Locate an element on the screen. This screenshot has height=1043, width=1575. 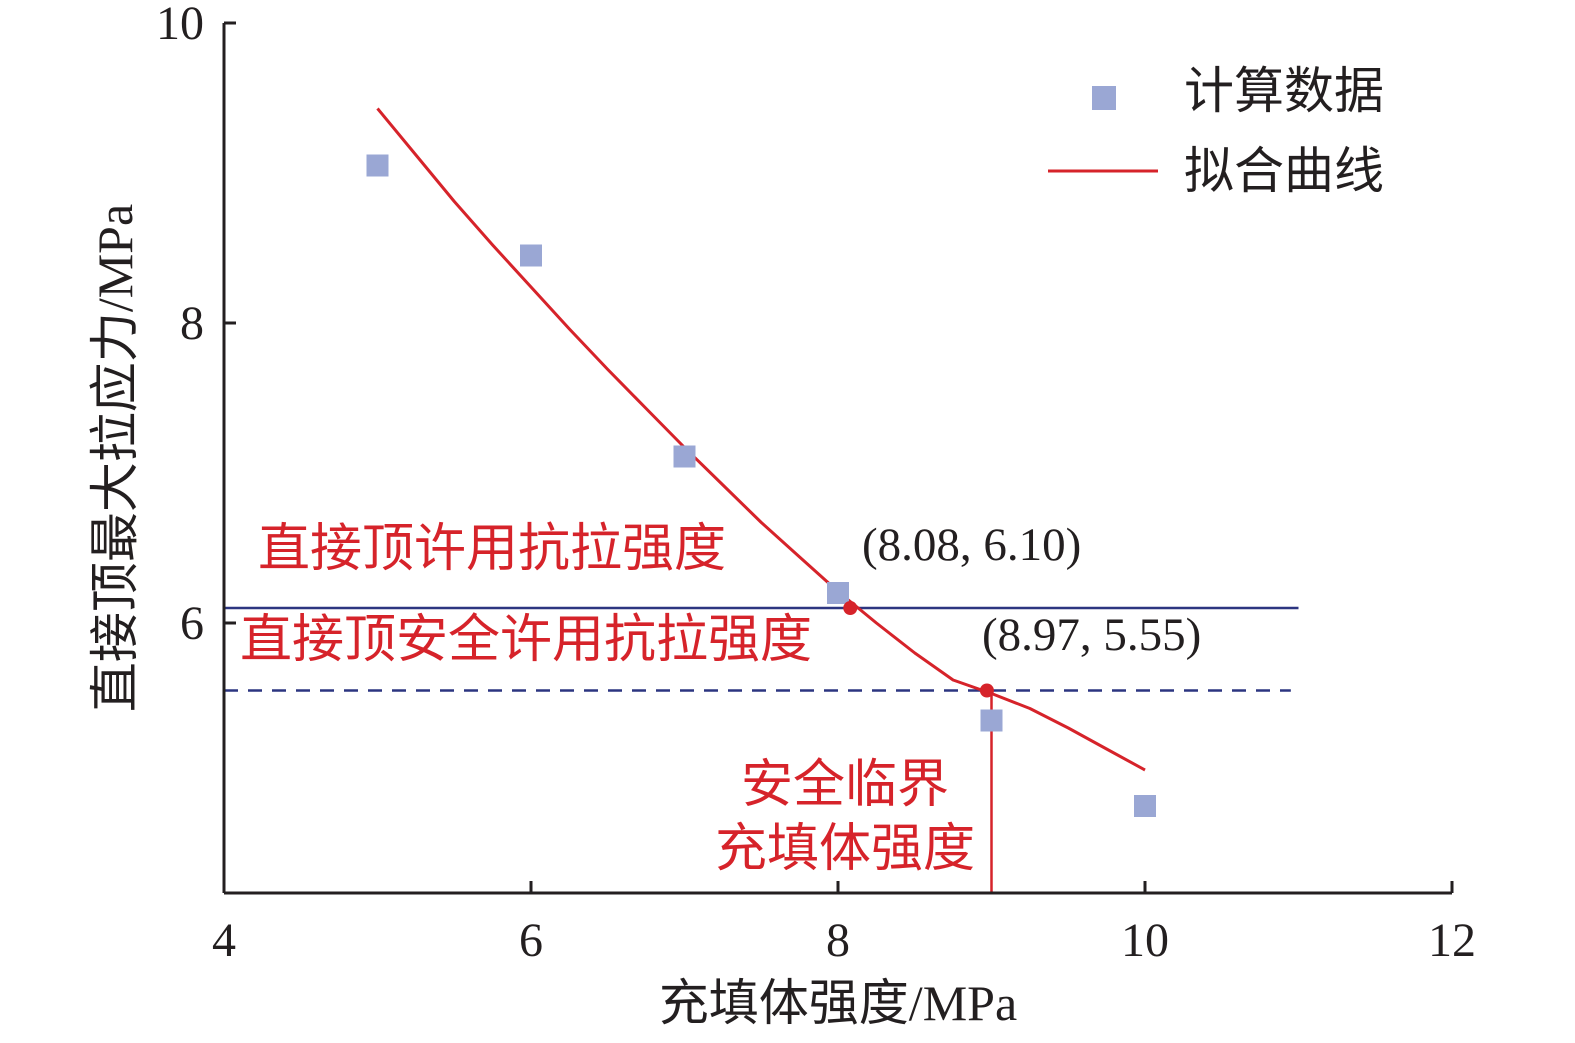
allow-line-label: 直接顶许用抗拉强度 is located at coordinates (492, 549).